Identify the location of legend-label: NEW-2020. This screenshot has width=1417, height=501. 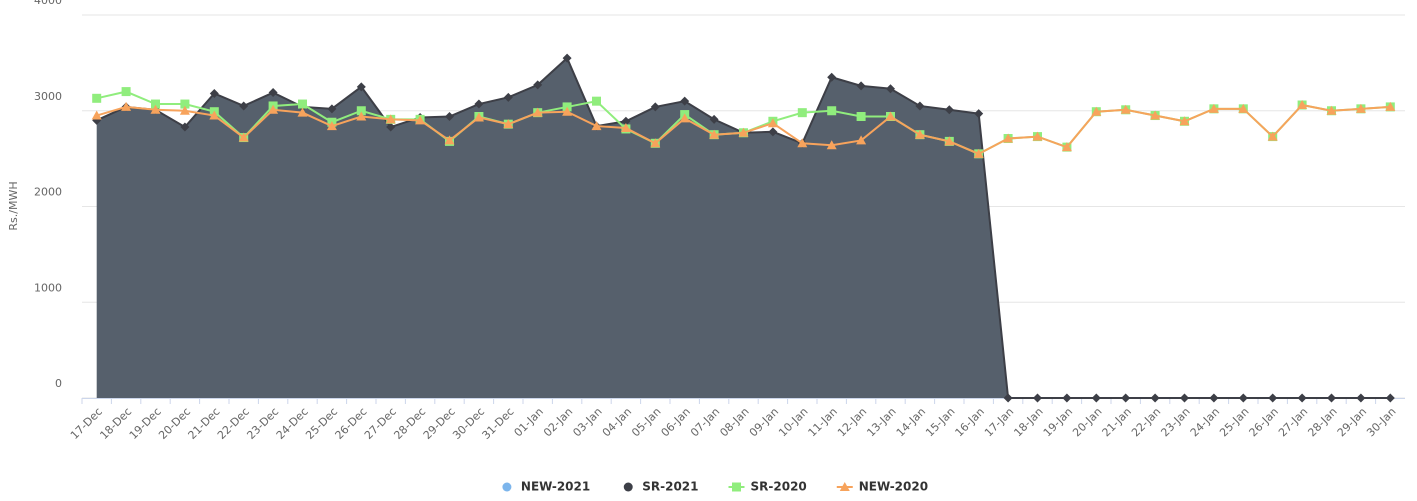
(893, 487).